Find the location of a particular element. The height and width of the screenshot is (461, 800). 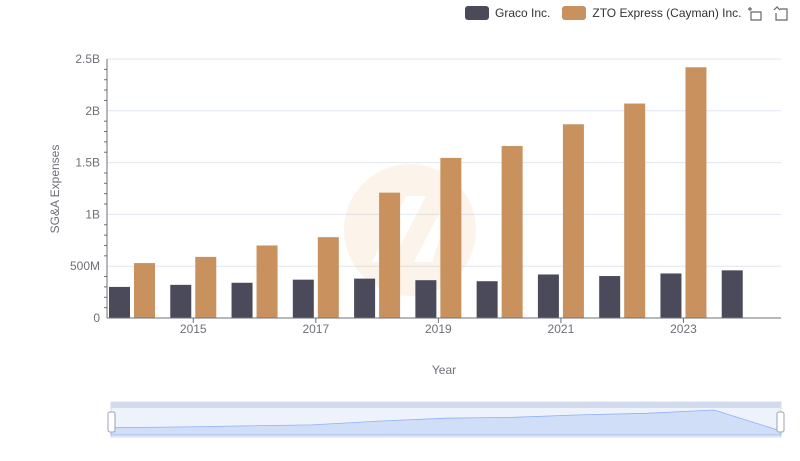

y-tick-label: 1B is located at coordinates (92, 214).